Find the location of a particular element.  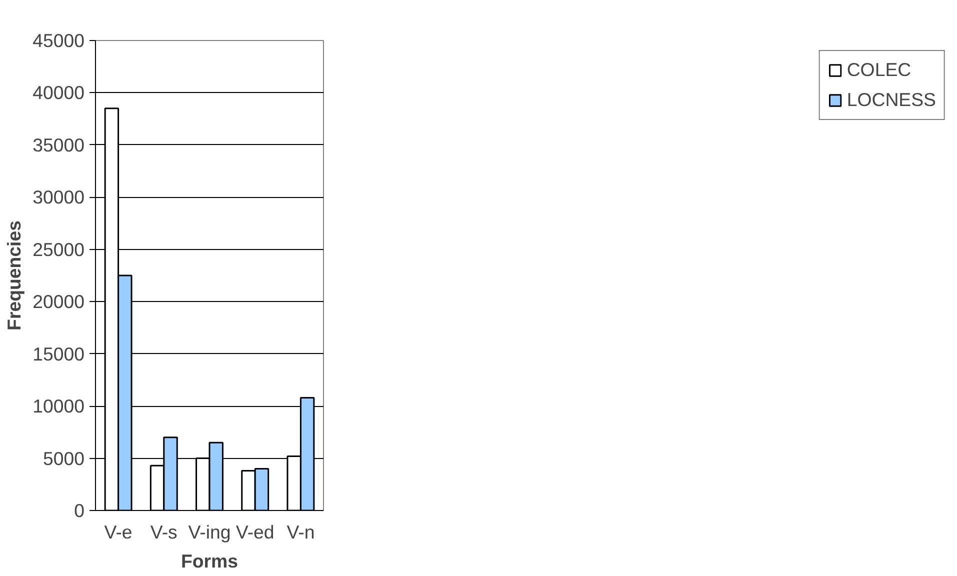

y-tick-label: 40000 is located at coordinates (58, 93).